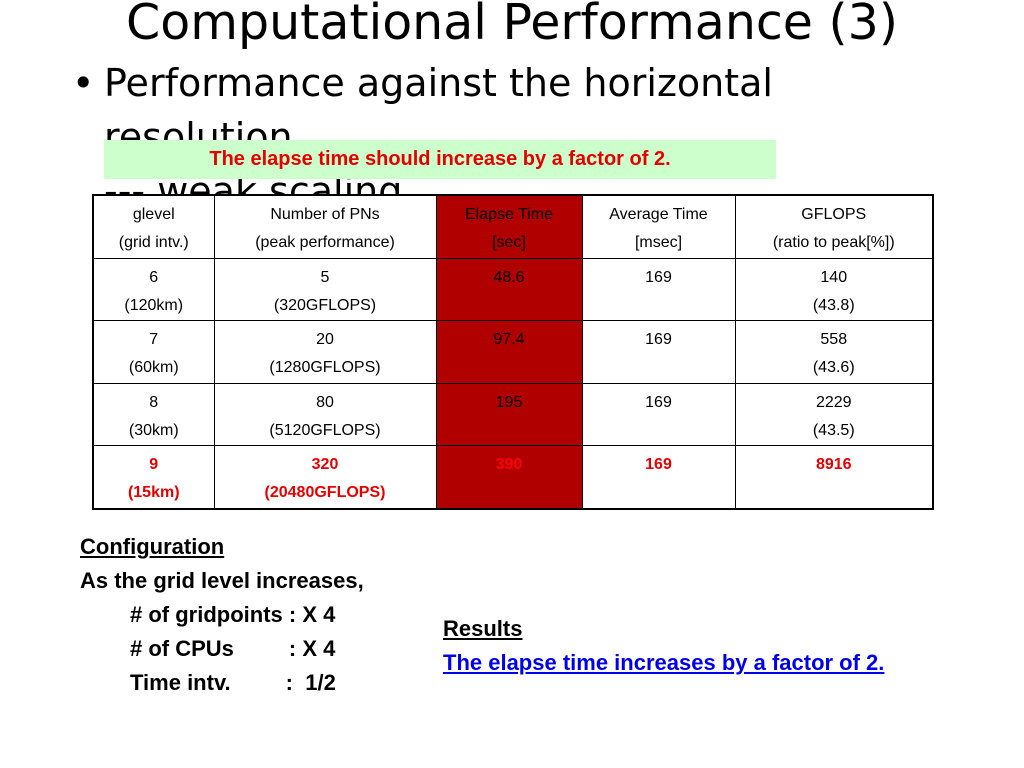 This screenshot has height=768, width=1024. What do you see at coordinates (325, 289) in the screenshot?
I see `cell-pns: 5 (320GFLOPS)` at bounding box center [325, 289].